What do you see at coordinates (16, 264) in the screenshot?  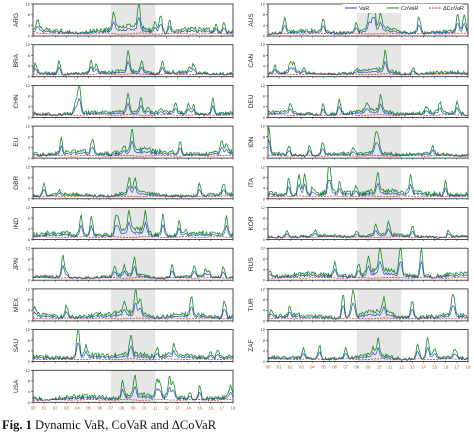 I see `country-label-jpn: JPN` at bounding box center [16, 264].